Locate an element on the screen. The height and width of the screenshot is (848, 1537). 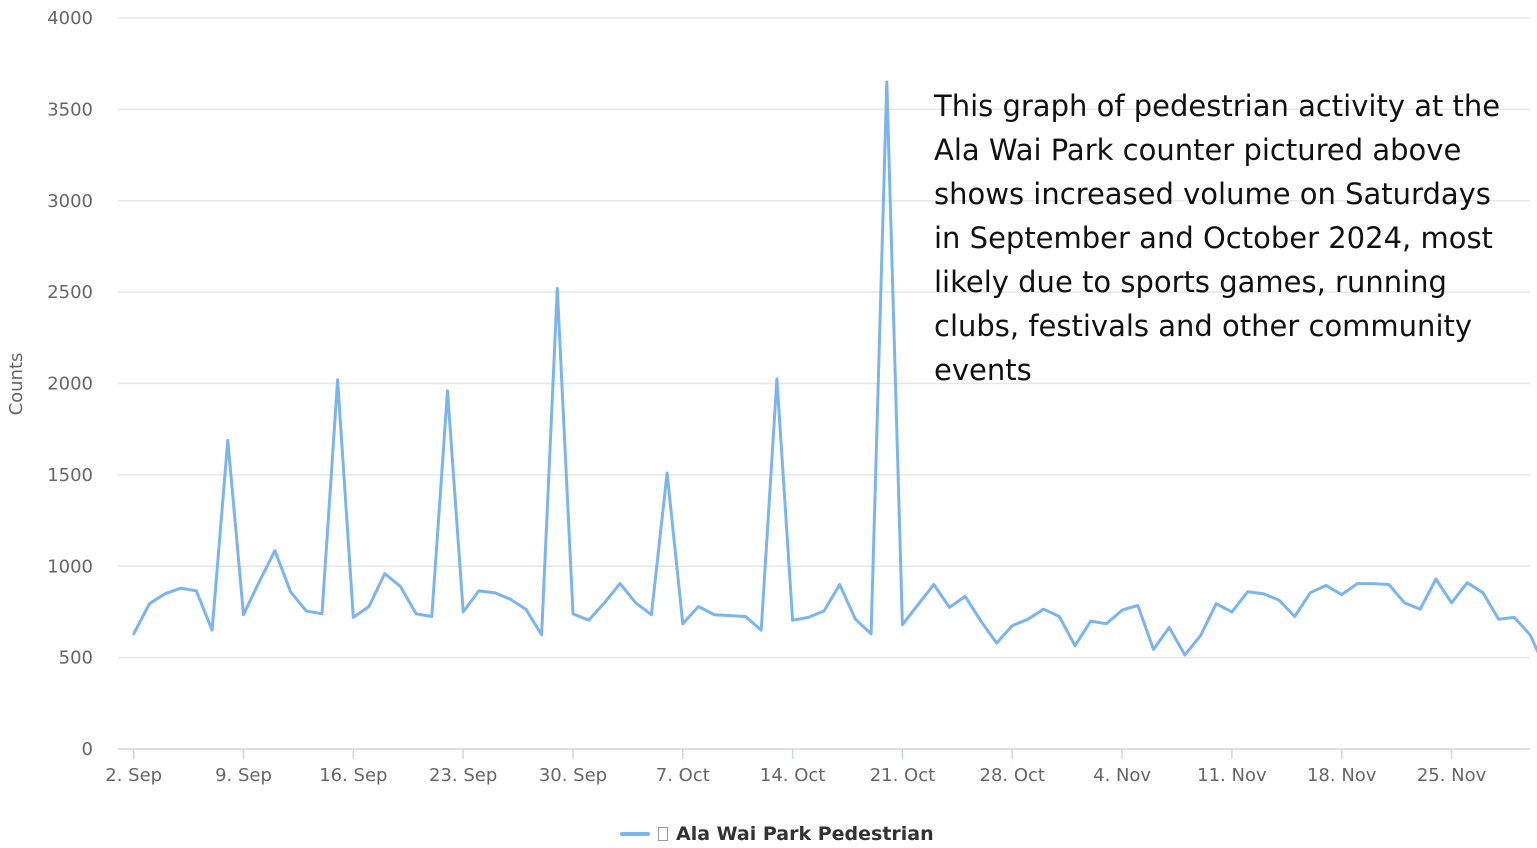
x-tick-label: 23. Sep is located at coordinates (463, 775).